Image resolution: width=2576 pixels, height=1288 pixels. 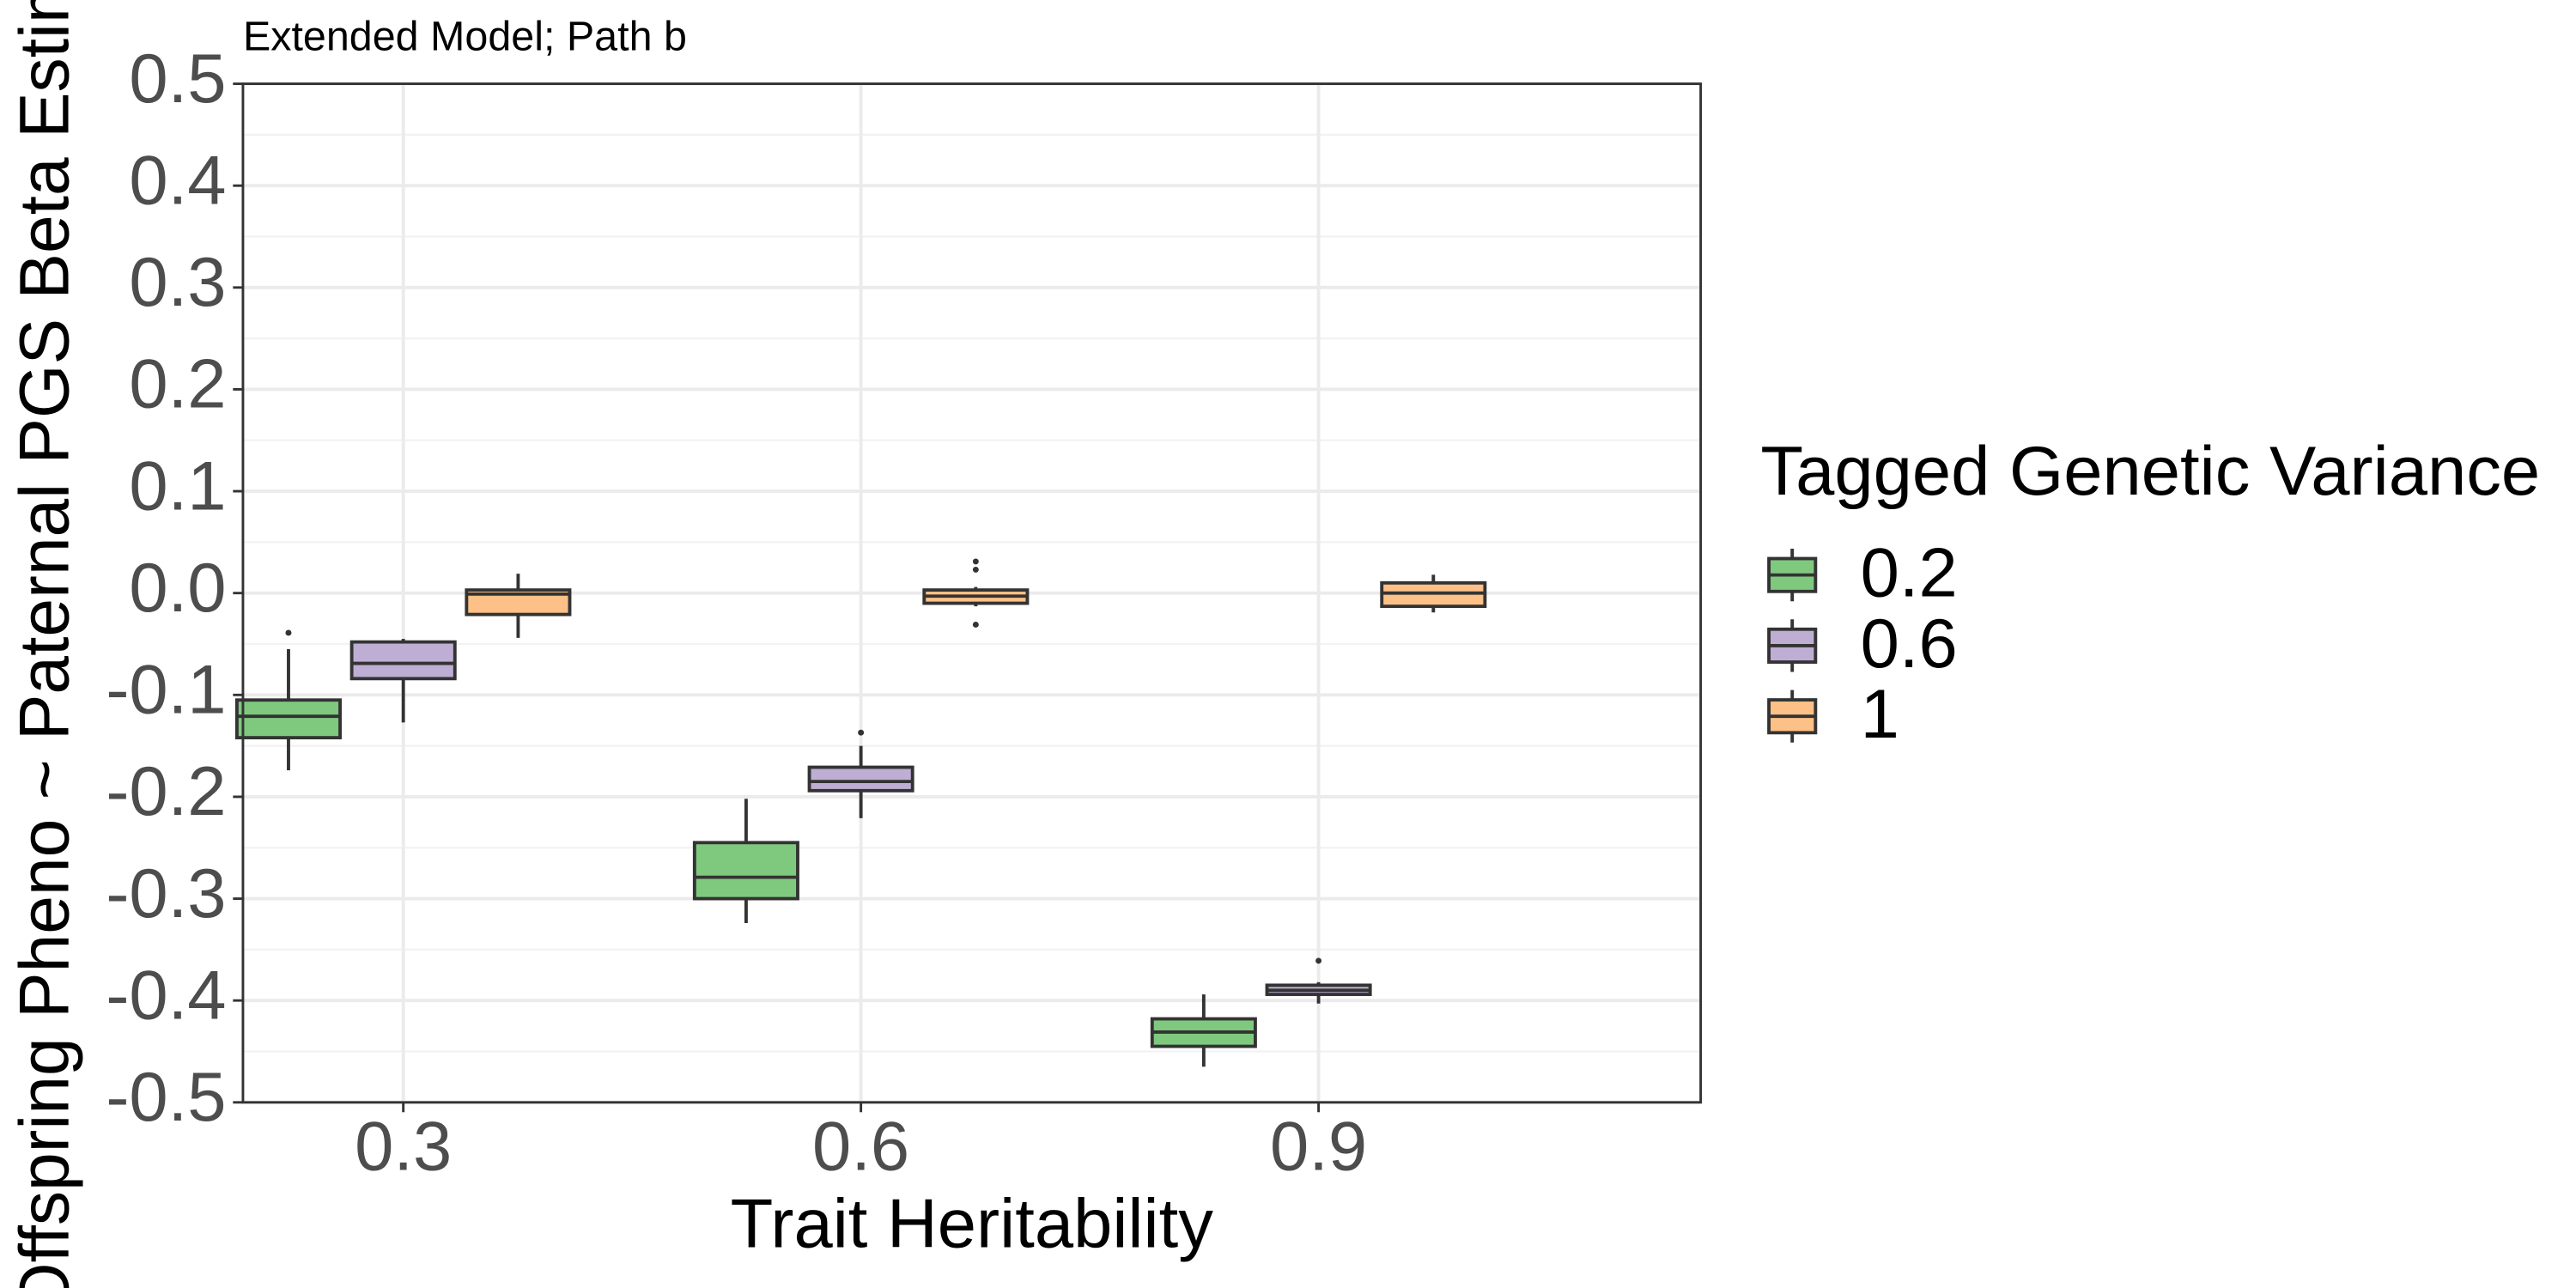 I want to click on y-tick-label: -0.3, so click(x=166, y=893).